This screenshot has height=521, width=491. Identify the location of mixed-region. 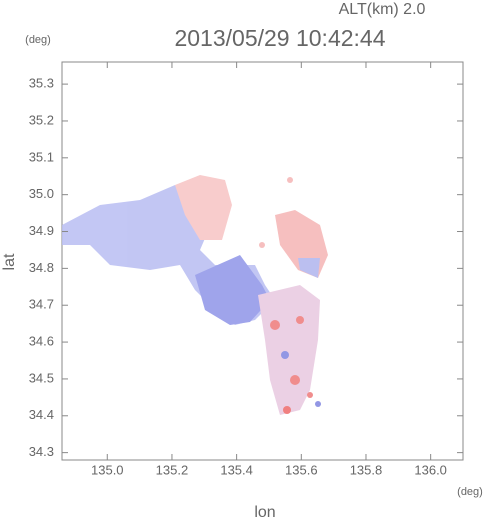
(289, 350).